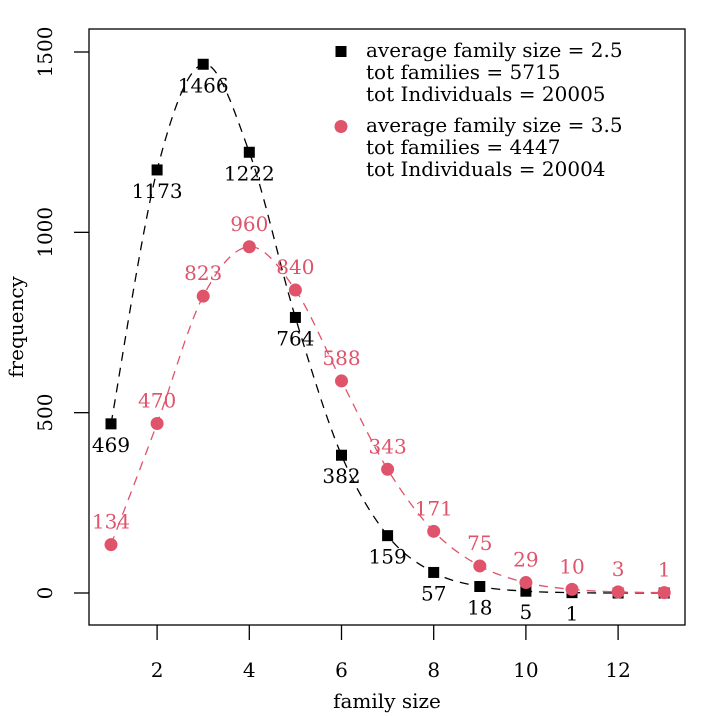 The height and width of the screenshot is (716, 716). Describe the element at coordinates (203, 85) in the screenshot. I see `data-label-series-1: 1466` at that location.